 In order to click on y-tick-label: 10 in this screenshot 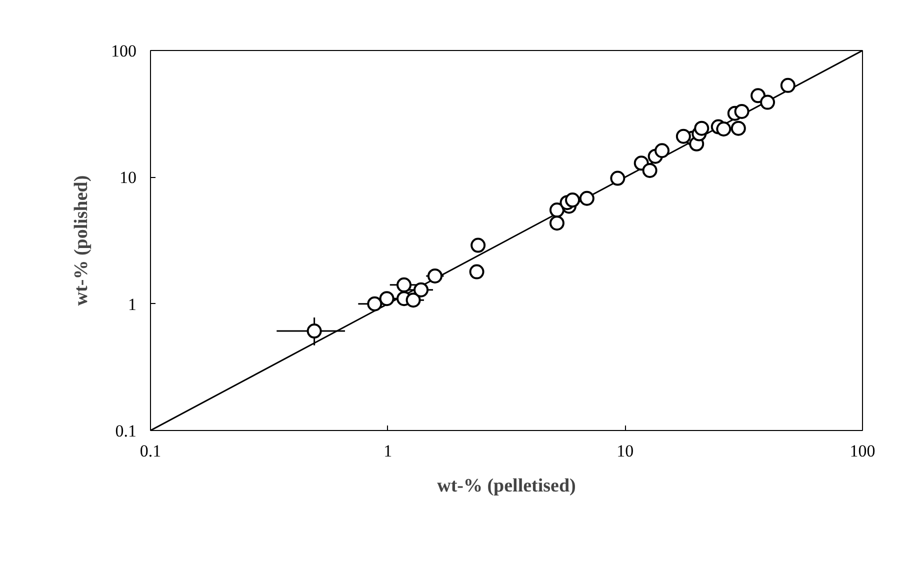, I will do `click(128, 178)`.